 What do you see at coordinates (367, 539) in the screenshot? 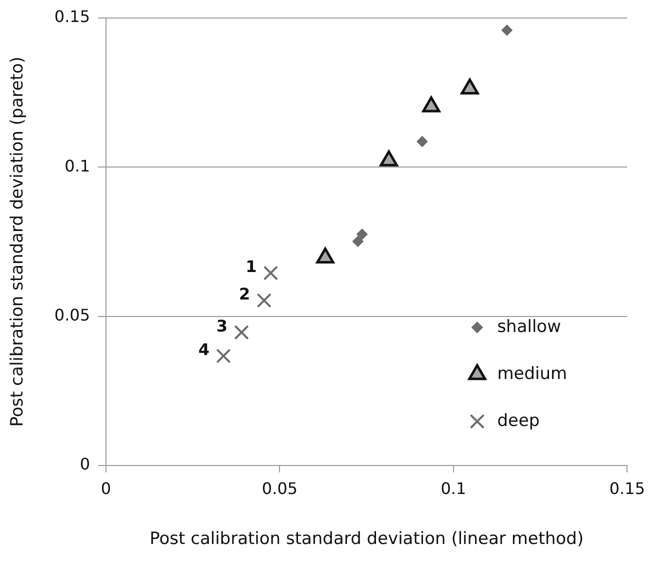
I see `x-axis-title: Post calibration standard deviation (linear method)` at bounding box center [367, 539].